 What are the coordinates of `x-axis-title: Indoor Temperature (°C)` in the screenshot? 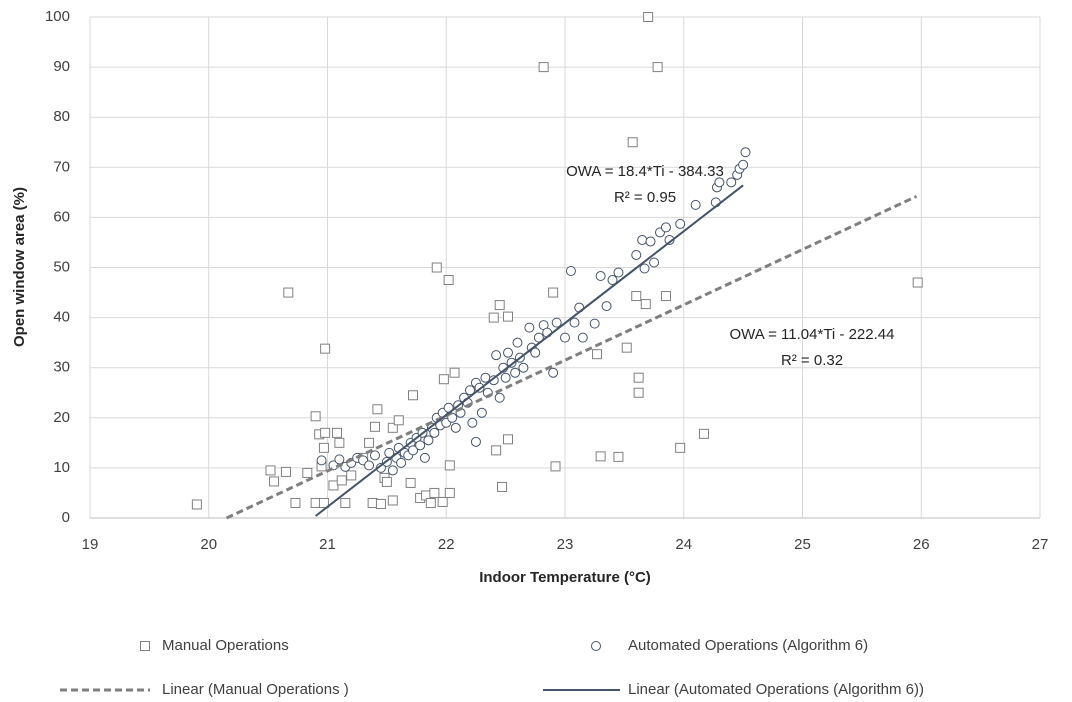 It's located at (565, 577).